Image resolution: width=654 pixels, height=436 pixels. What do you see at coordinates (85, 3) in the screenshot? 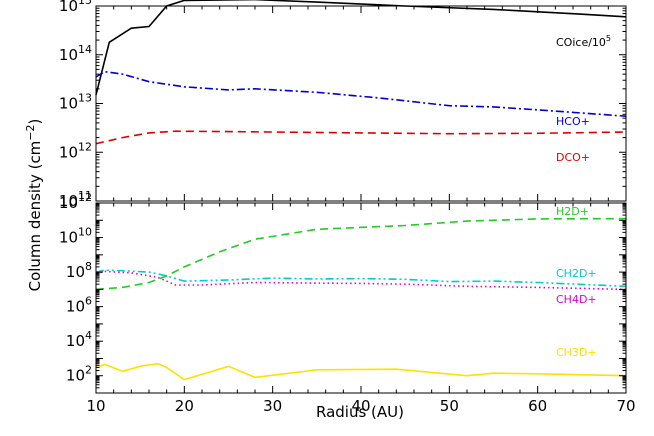
I see `y-tick-label-exp: 15` at bounding box center [85, 3].